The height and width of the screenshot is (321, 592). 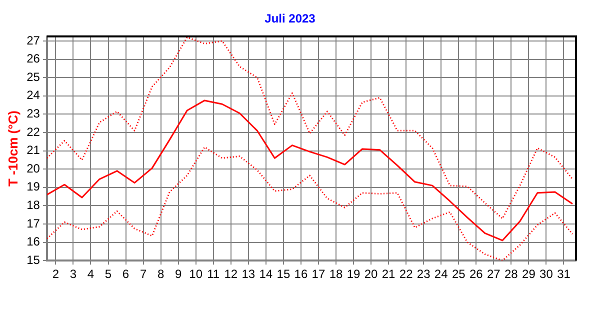 What do you see at coordinates (406, 274) in the screenshot?
I see `x-tick-label: 22` at bounding box center [406, 274].